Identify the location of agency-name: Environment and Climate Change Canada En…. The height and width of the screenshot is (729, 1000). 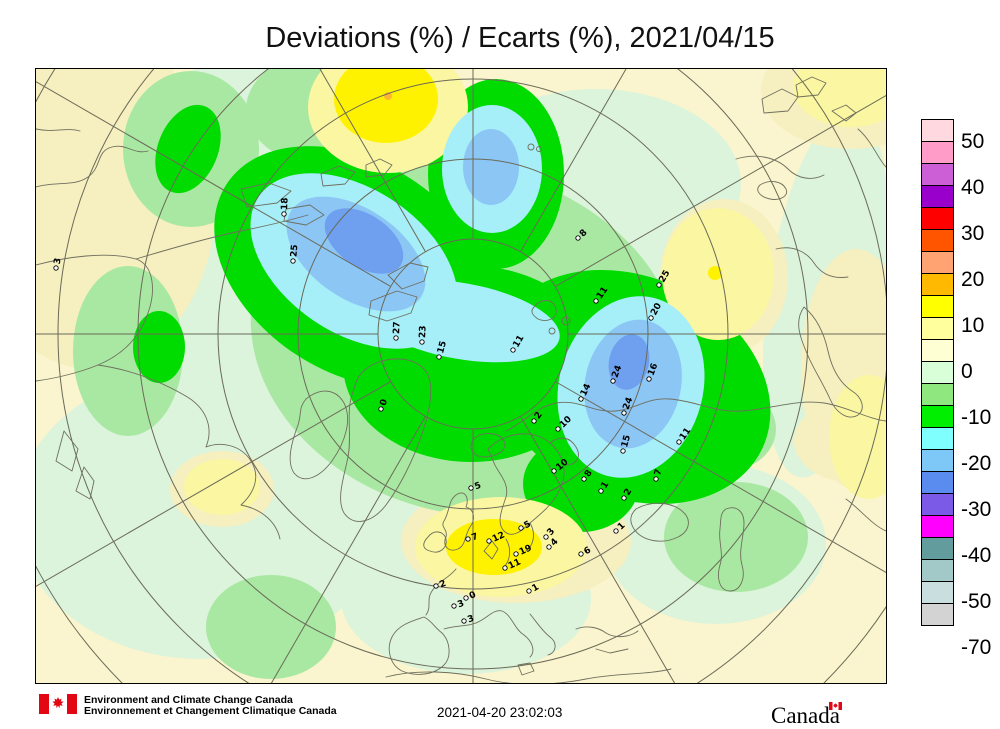
(210, 705).